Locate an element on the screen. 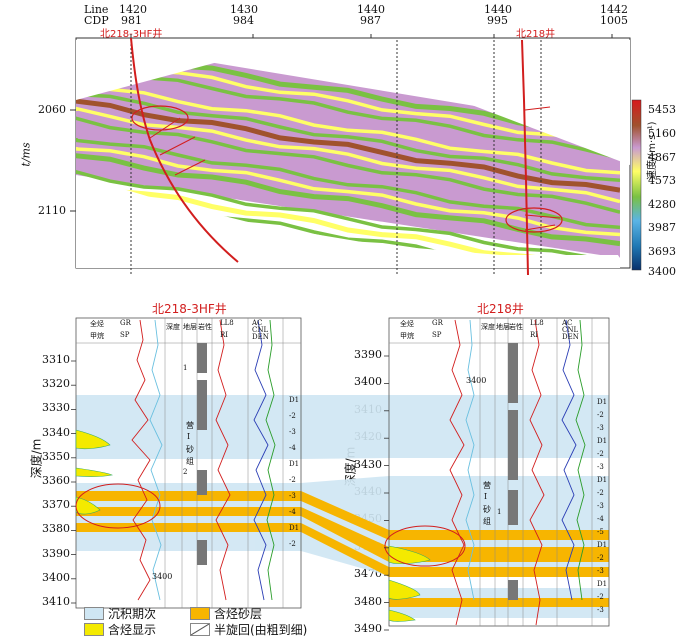  depth-tick: 3330 is located at coordinates (56, 408).